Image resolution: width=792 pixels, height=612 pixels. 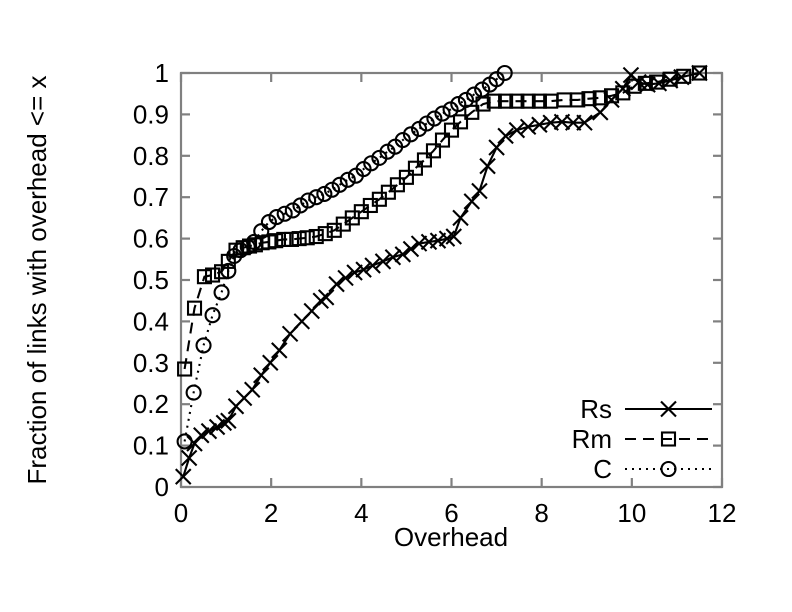 I want to click on y-axis-tick-labels: 0 0.1 0.2 0.3 0.4 0.5 0.6 0.7 0.8 0.9 1, so click(x=151, y=280).